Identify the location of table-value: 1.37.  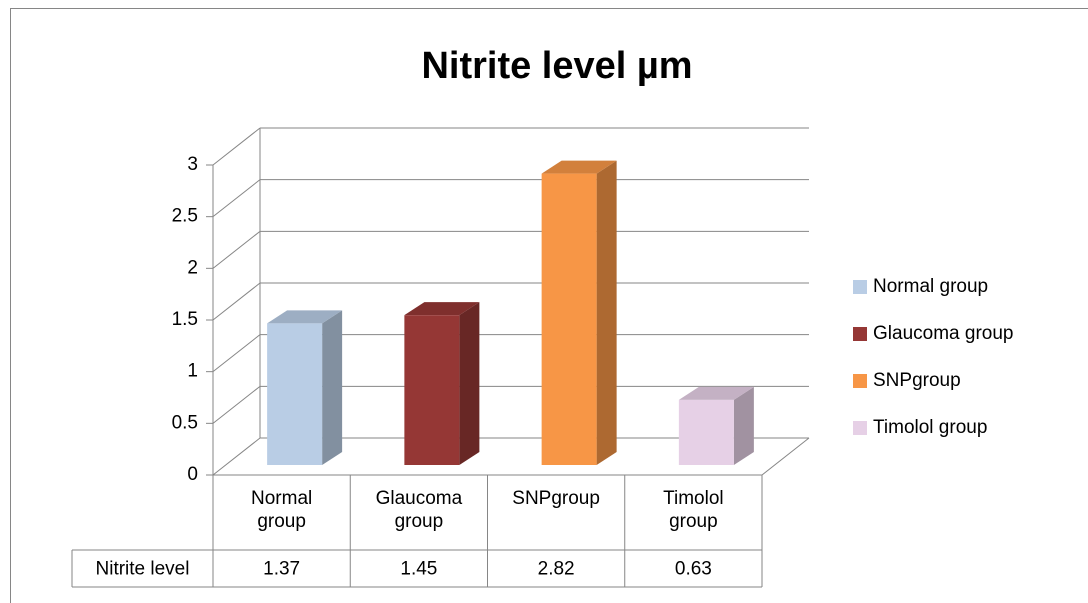
(281, 569).